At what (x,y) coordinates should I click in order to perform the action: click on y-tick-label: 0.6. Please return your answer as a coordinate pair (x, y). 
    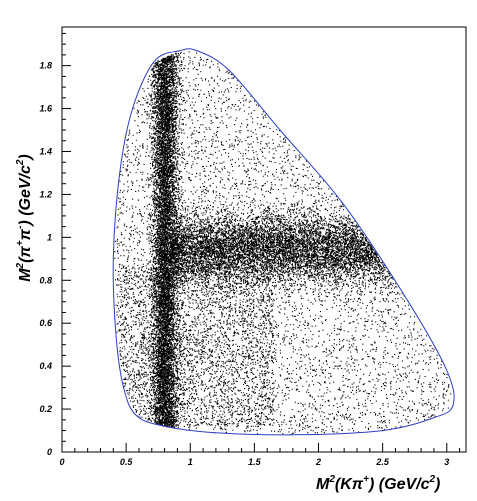
    Looking at the image, I should click on (46, 323).